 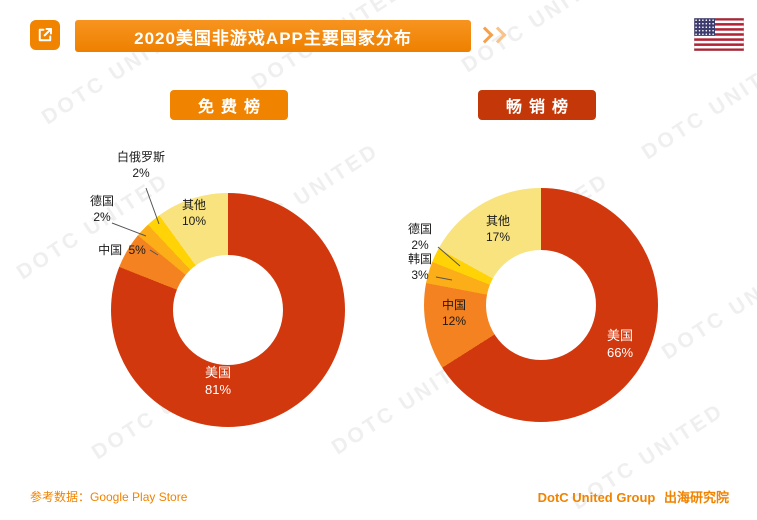 I want to click on brand-credit: DotC United Group 出海研究院, so click(x=633, y=496).